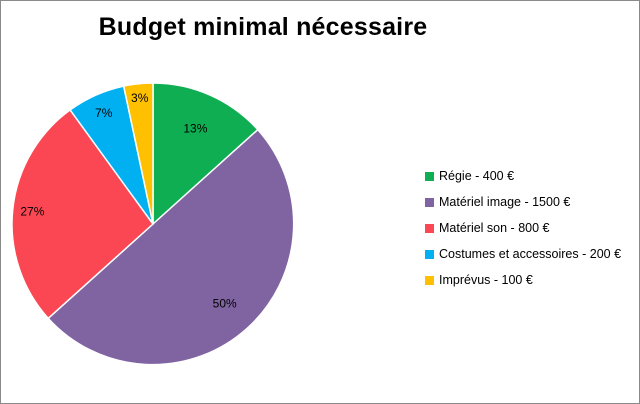 This screenshot has width=640, height=404. Describe the element at coordinates (195, 129) in the screenshot. I see `pie-label-regie: 13%` at that location.